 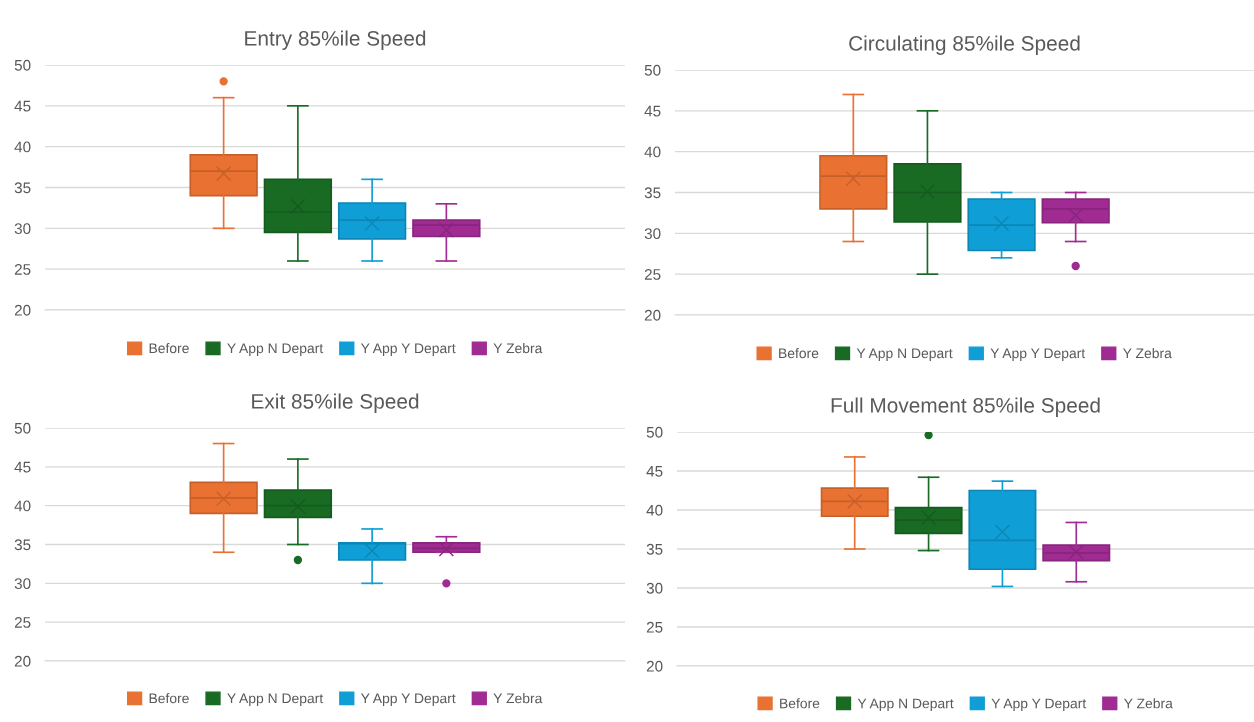 I want to click on chart-title: Exit 85%ile Speed, so click(x=335, y=403).